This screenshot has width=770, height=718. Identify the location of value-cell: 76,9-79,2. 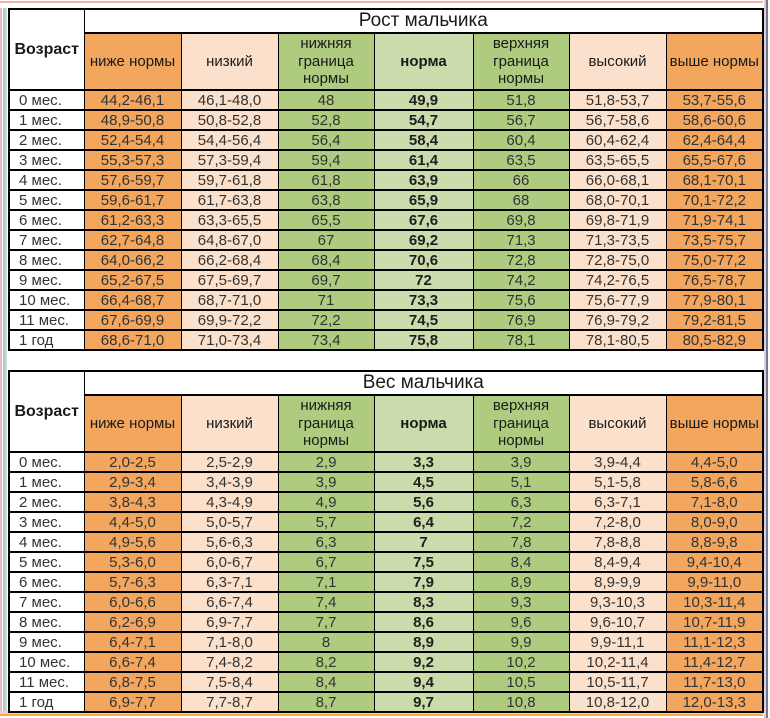
(617, 320).